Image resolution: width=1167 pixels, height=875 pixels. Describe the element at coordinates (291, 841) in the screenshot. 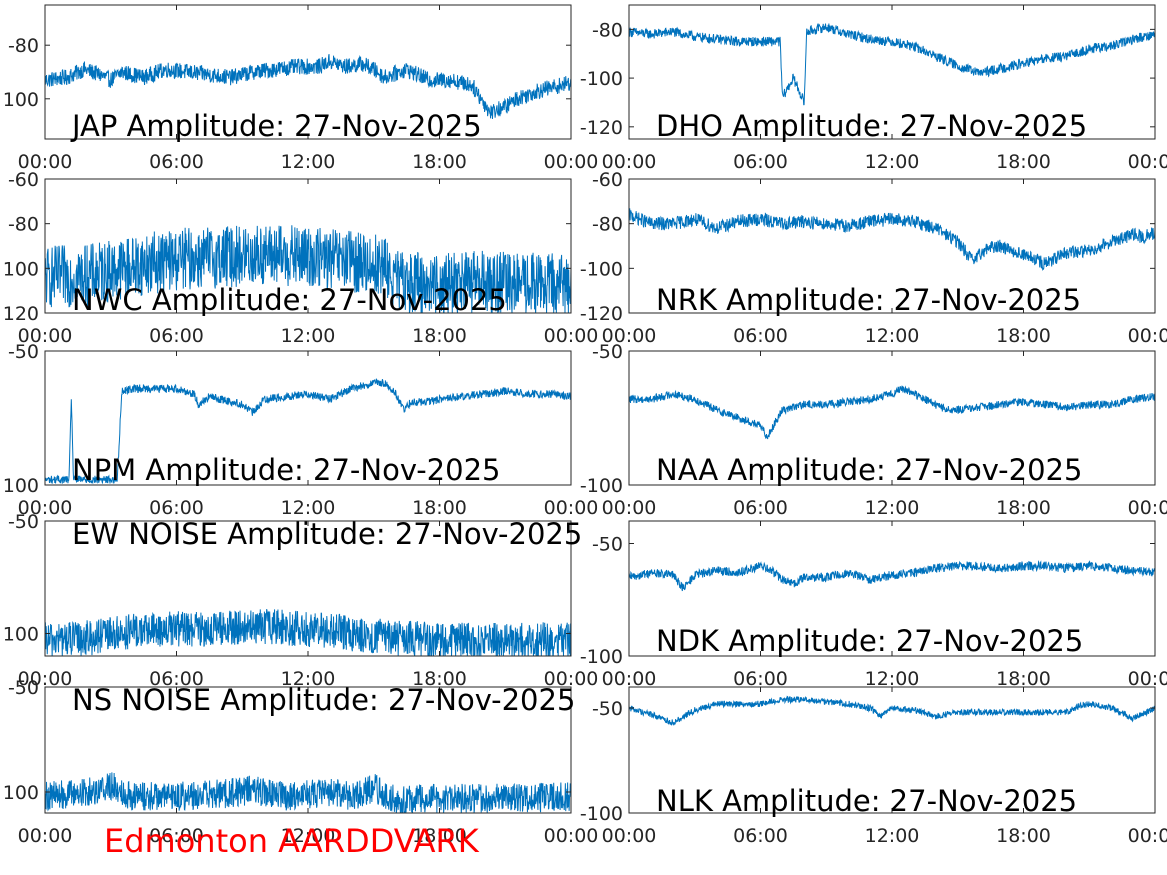

I see `station-label: Edmonton AARDDVARK` at that location.